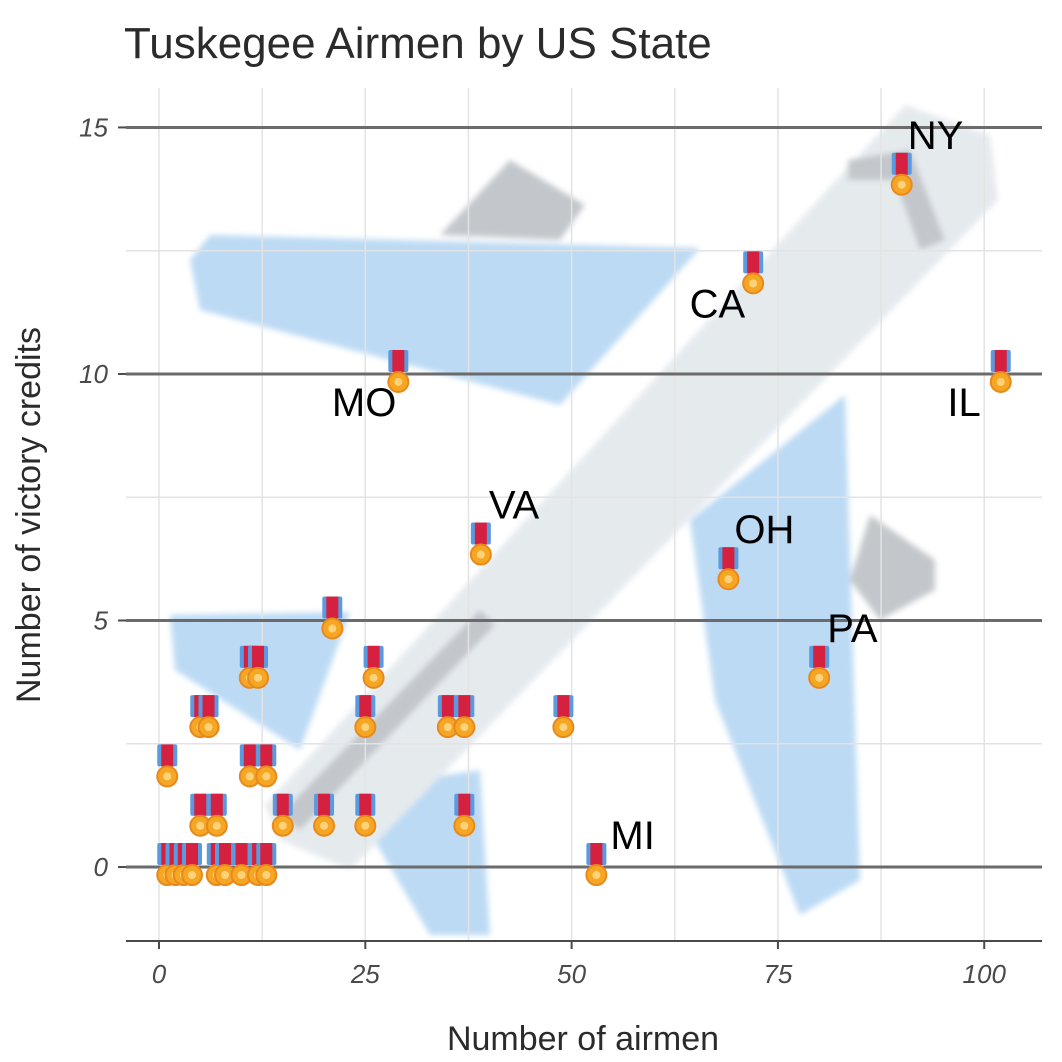 This screenshot has height=1062, width=1062. Describe the element at coordinates (892, 567) in the screenshot. I see `plane-fin-lower` at that location.